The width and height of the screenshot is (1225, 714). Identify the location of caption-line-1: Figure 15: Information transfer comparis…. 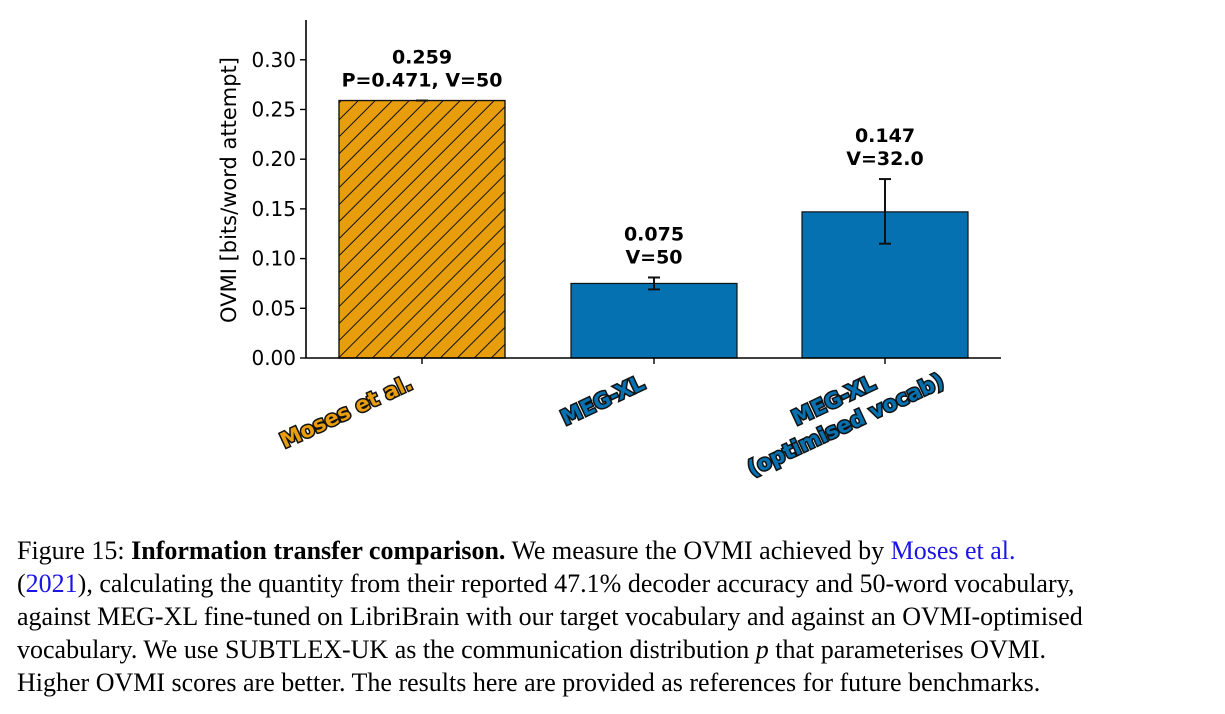
(614, 550).